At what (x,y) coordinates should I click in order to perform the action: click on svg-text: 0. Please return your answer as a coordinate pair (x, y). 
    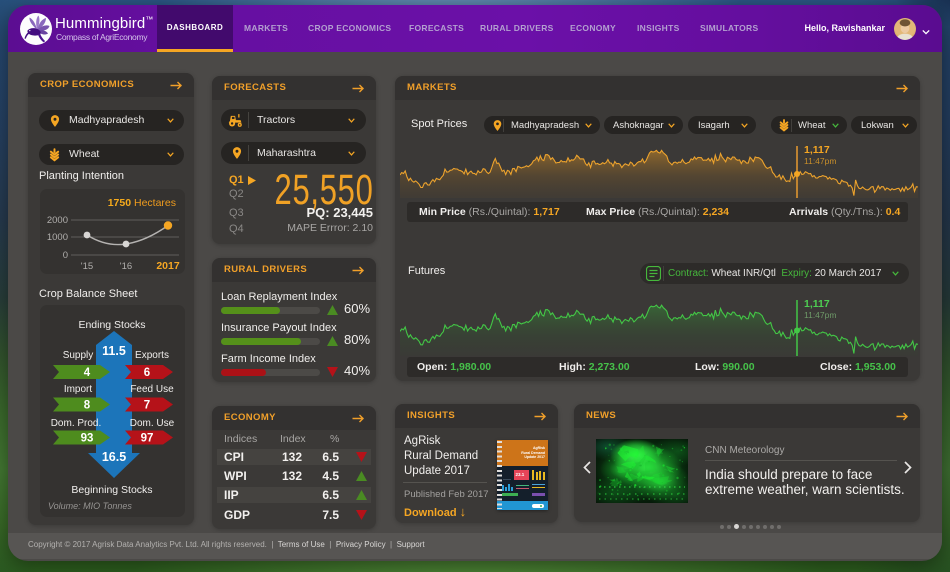
    Looking at the image, I should click on (65, 255).